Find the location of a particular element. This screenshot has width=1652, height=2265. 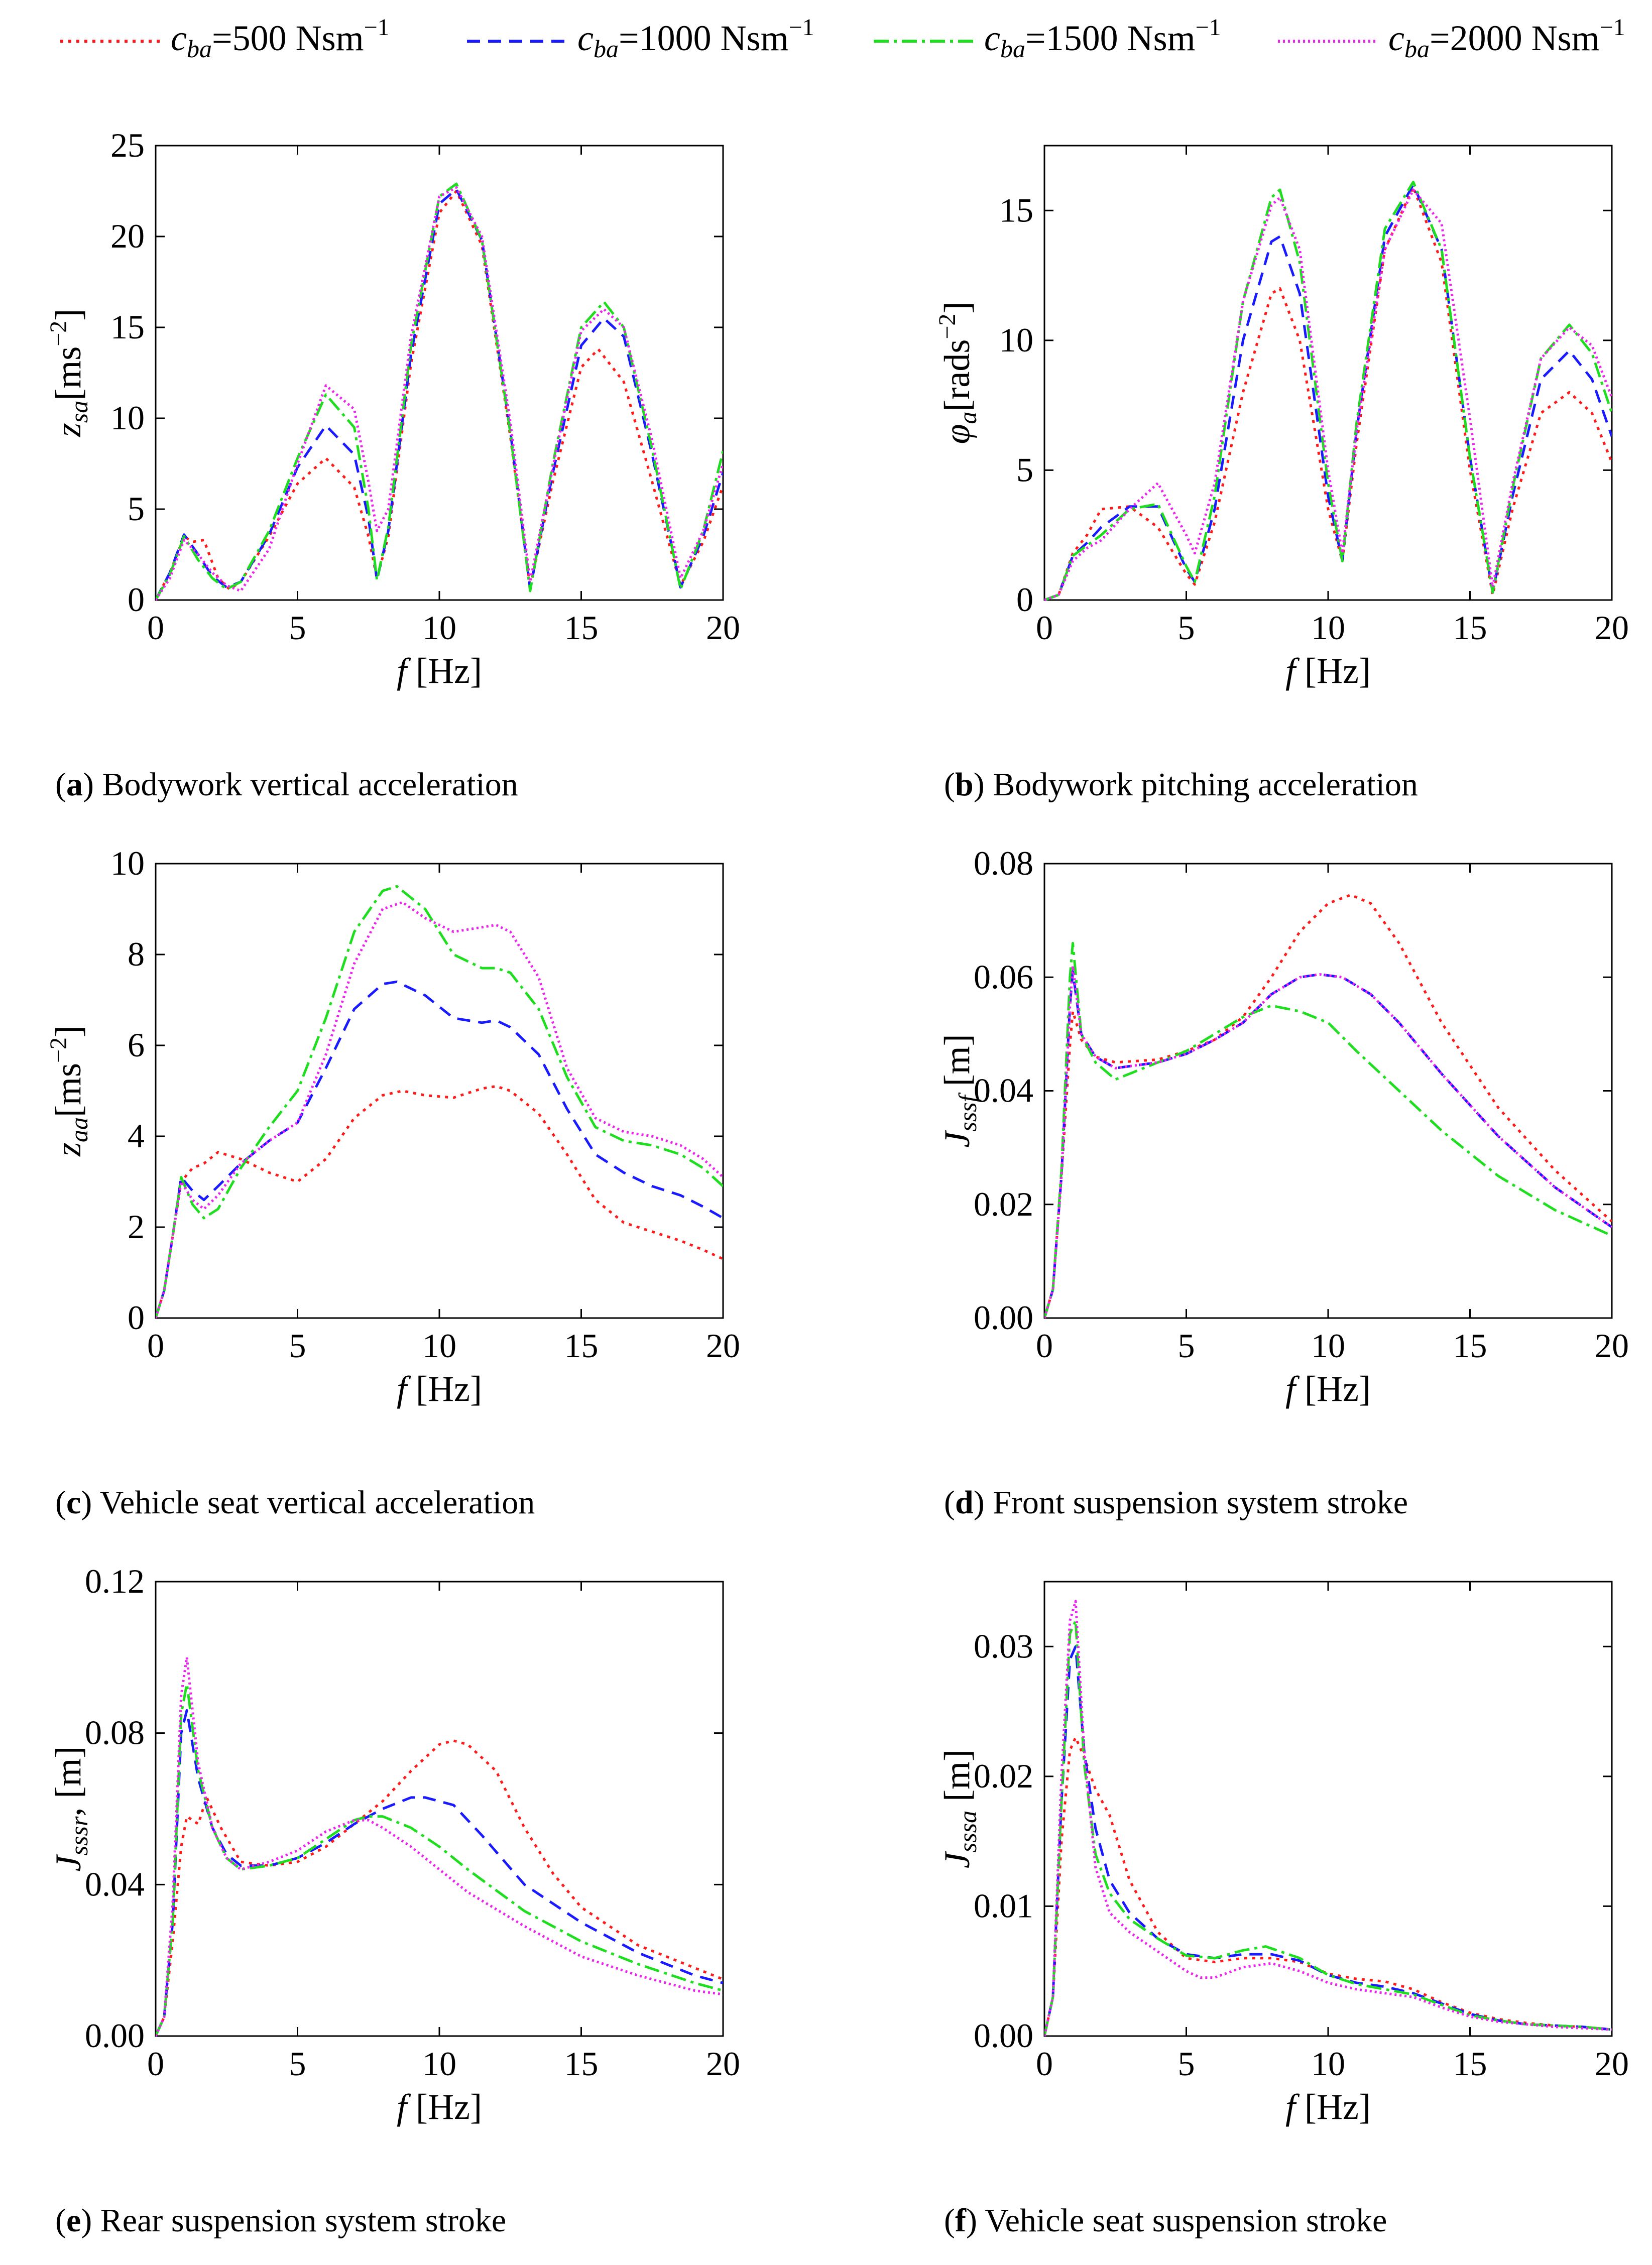

caption-b-text: Bodywork pitching acceleration is located at coordinates (1201, 784).